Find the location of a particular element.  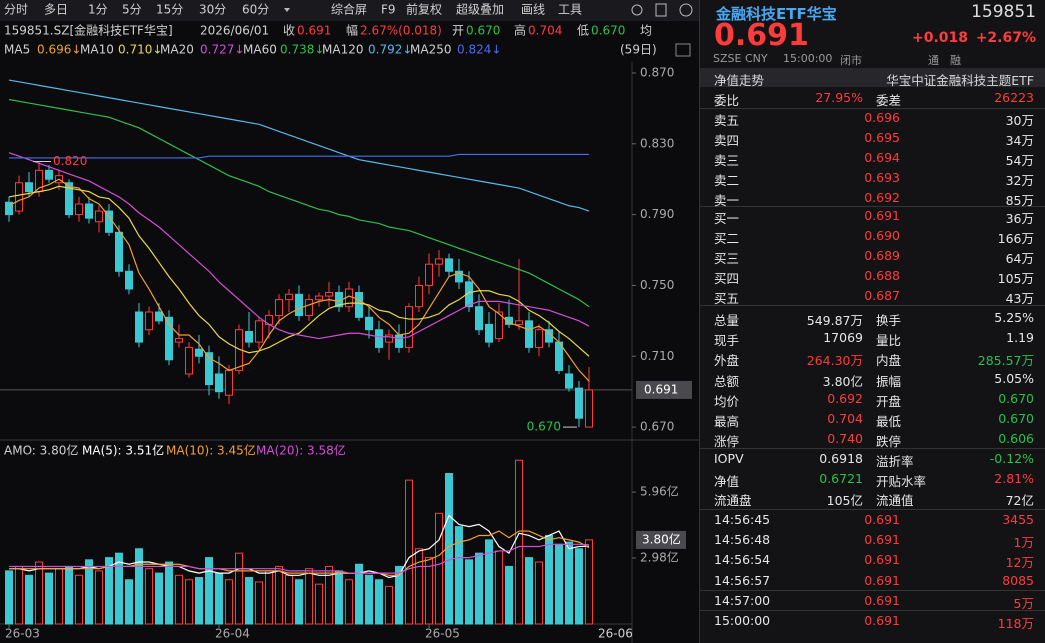

trade-time: 15:00:00 is located at coordinates (742, 620).